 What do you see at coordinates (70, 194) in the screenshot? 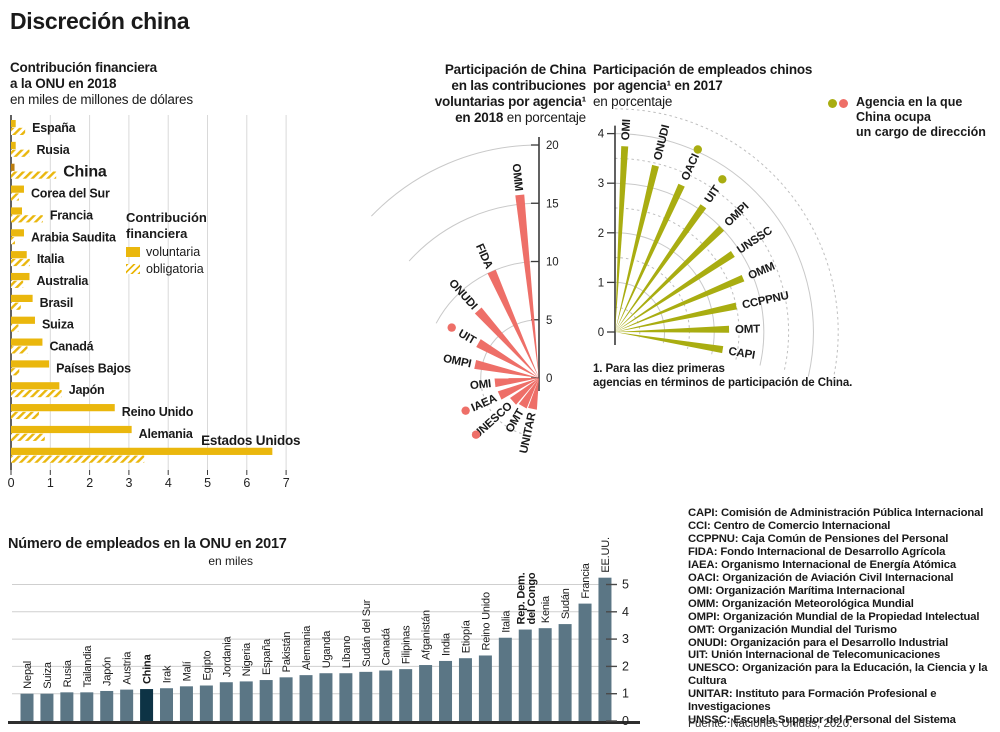
I see `country-label: Corea del Sur` at bounding box center [70, 194].